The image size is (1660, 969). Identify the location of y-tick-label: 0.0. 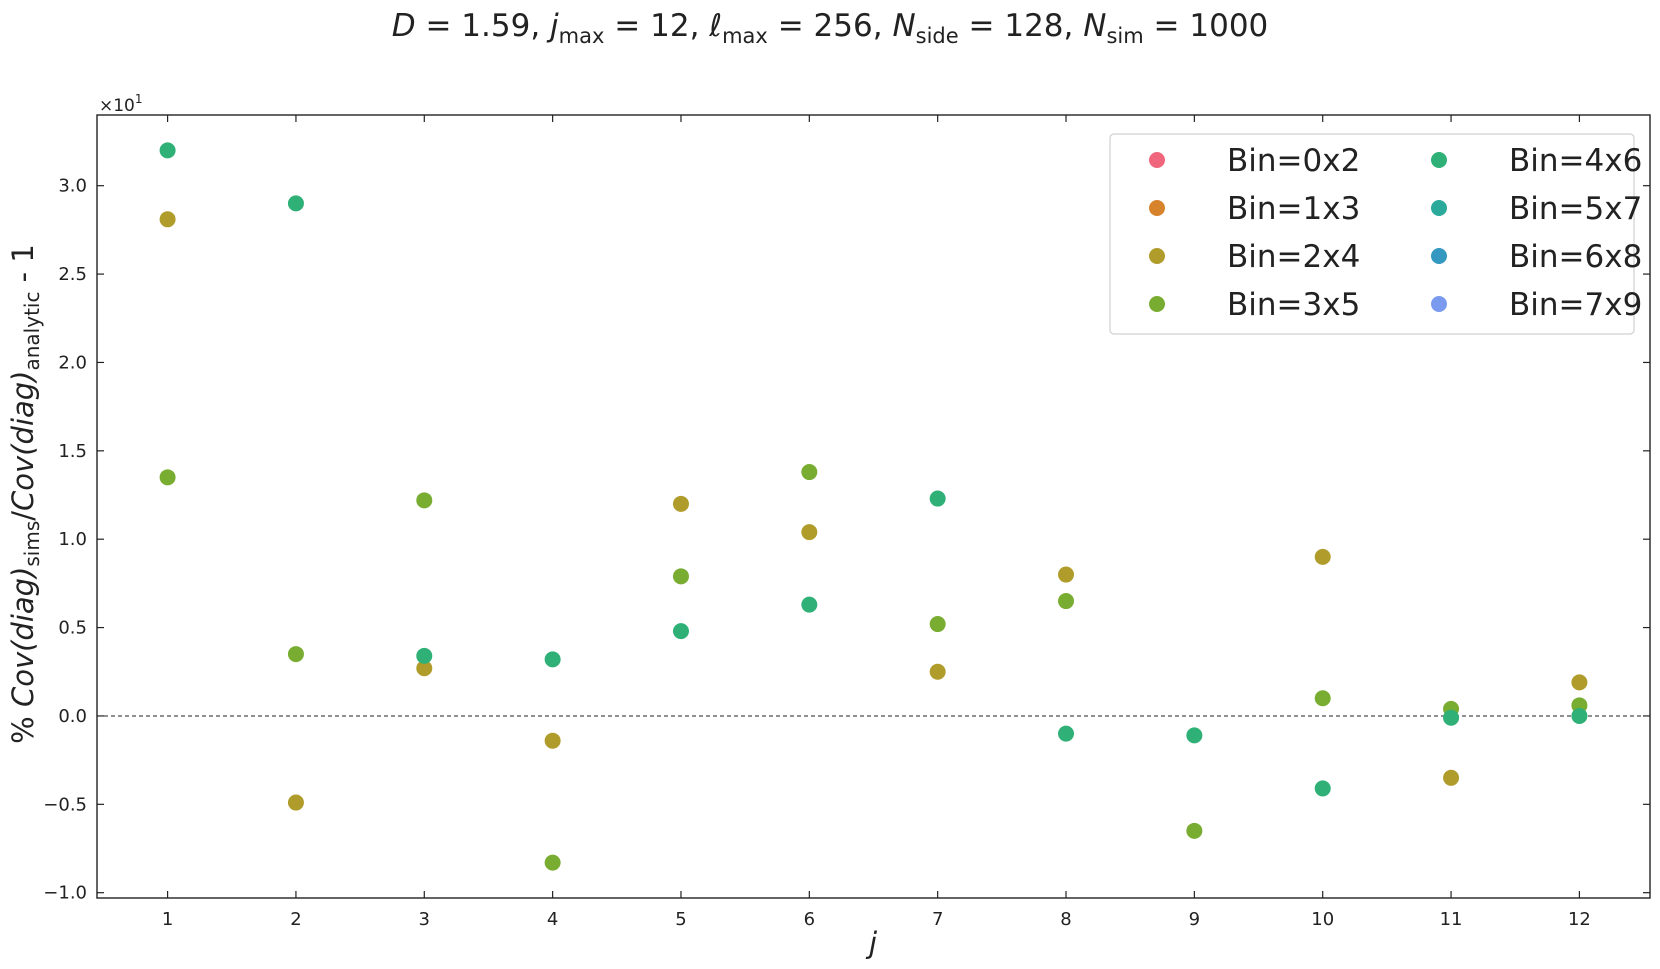
(72, 716).